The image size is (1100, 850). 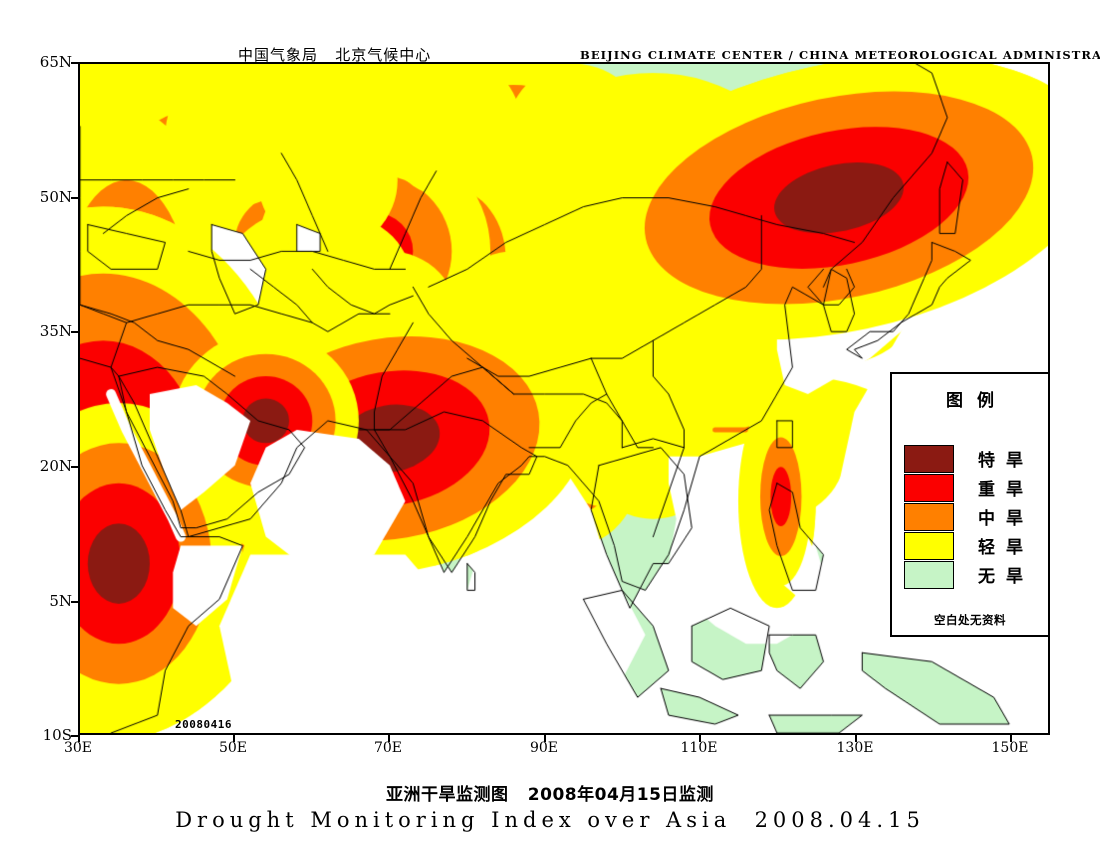 What do you see at coordinates (388, 748) in the screenshot?
I see `x-axis-label-2: 70E` at bounding box center [388, 748].